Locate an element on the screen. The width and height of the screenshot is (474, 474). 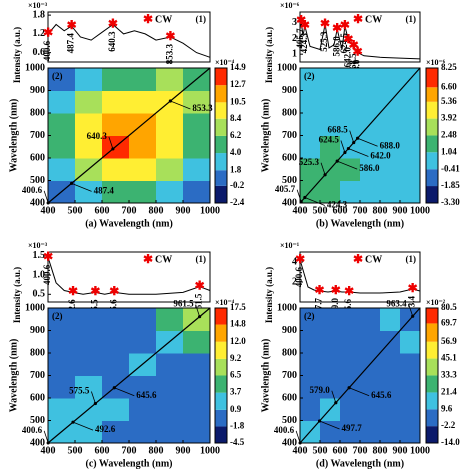
peak-annotation: 963.4 is located at coordinates (396, 303).